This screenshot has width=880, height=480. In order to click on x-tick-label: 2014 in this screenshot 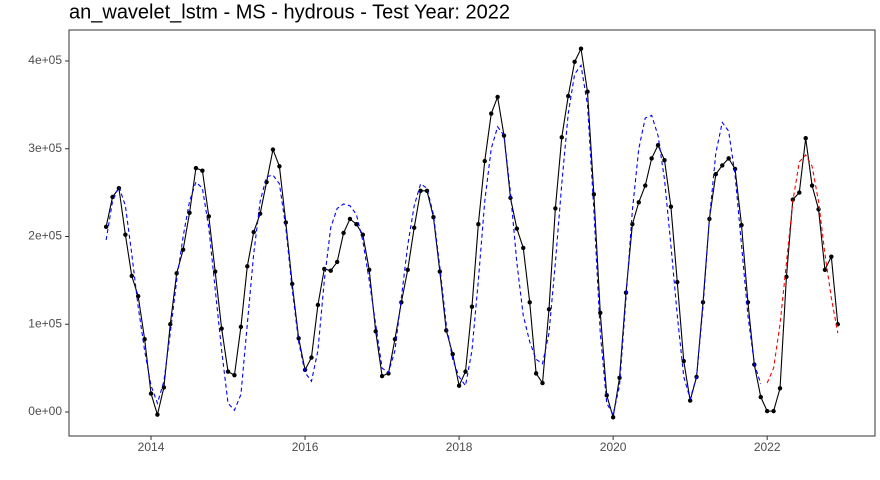, I will do `click(151, 447)`.